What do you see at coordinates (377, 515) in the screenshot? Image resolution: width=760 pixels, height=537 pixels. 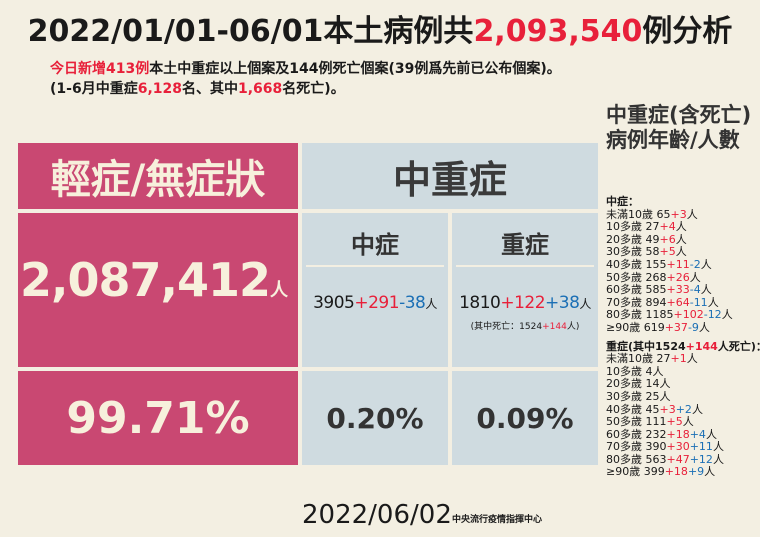 I see `report-date: 2022/06/02` at bounding box center [377, 515].